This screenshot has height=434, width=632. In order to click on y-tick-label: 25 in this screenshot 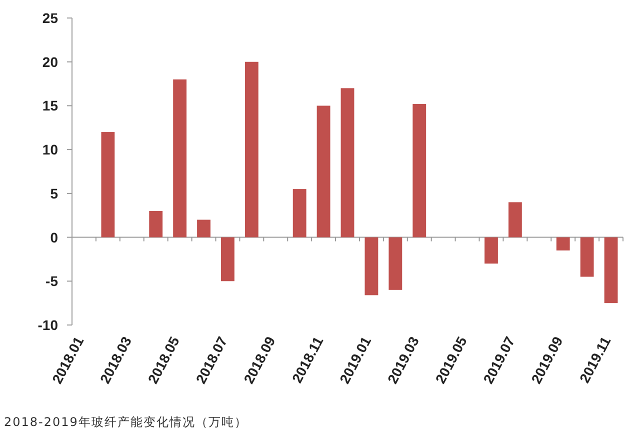, I will do `click(50, 18)`.